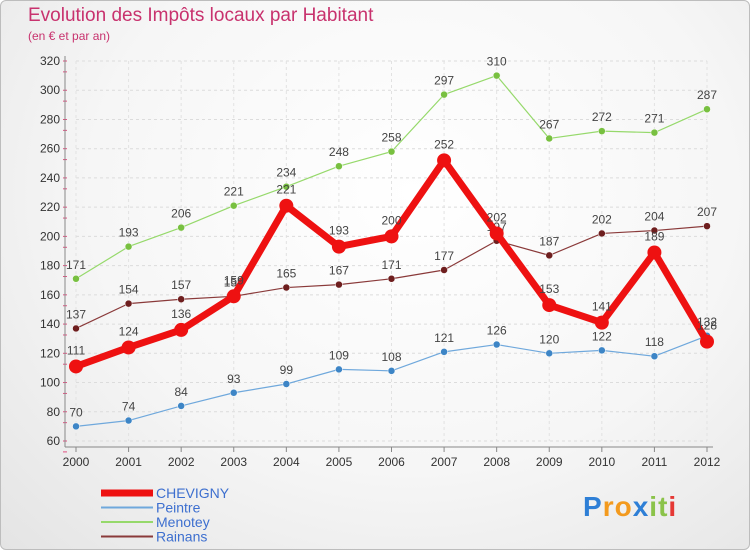 The width and height of the screenshot is (750, 550). I want to click on logo-letter: o, so click(623, 506).